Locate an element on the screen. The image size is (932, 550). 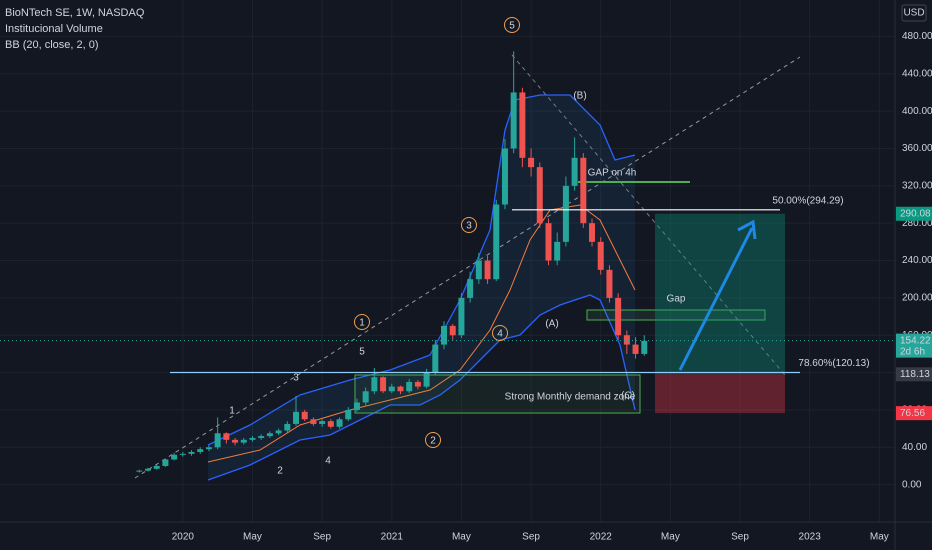
y-tick-label: 240.00 is located at coordinates (917, 260).